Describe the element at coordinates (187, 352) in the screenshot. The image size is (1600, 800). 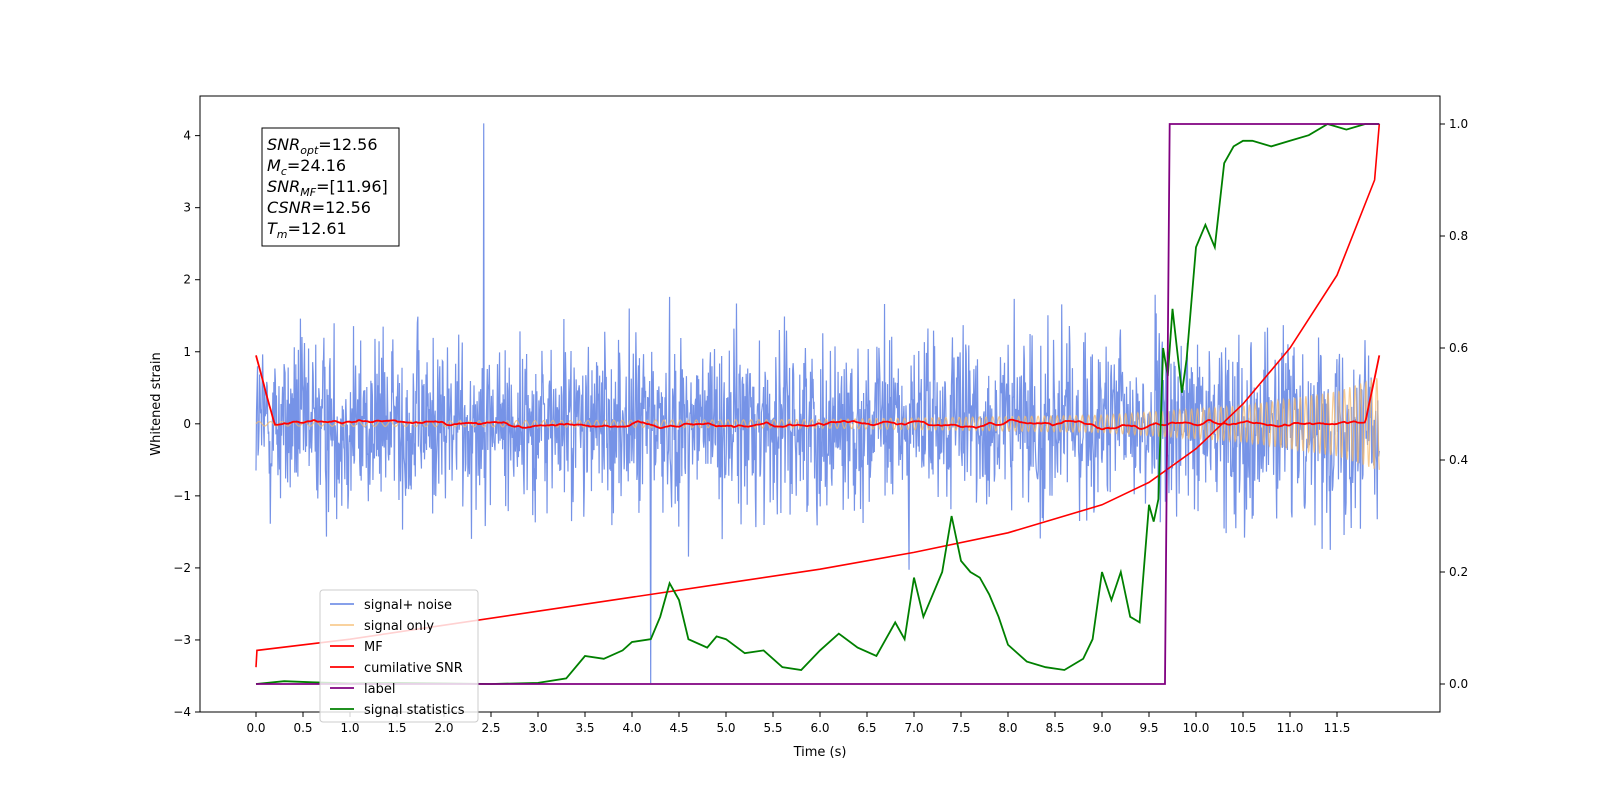
I see `y-left-tick-label: 1` at that location.